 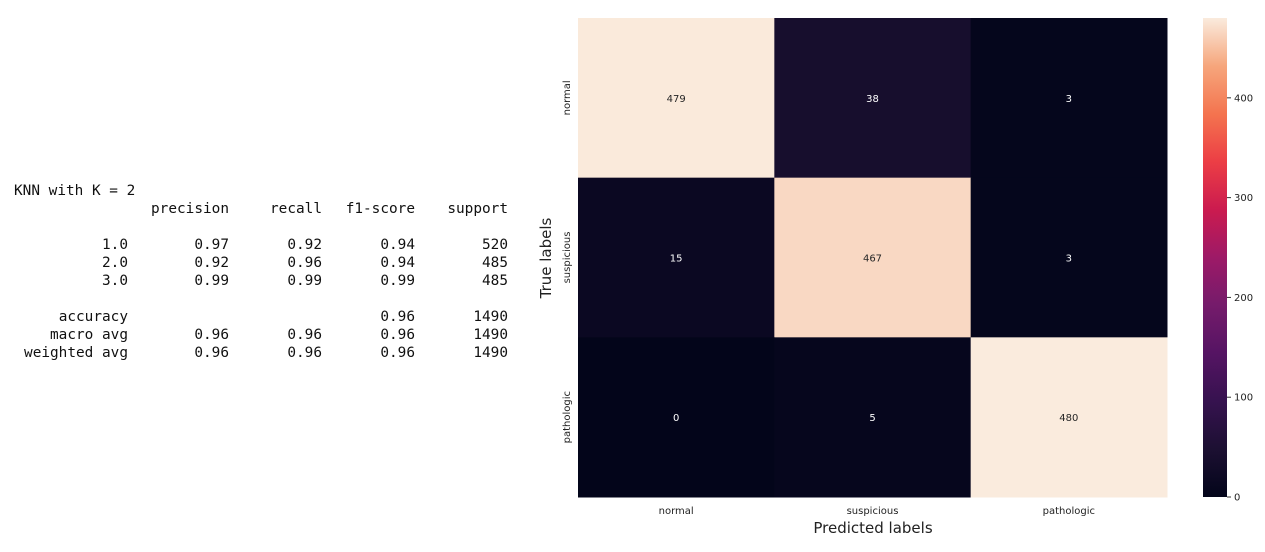 What do you see at coordinates (477, 209) in the screenshot?
I see `report-header-cell: support` at bounding box center [477, 209].